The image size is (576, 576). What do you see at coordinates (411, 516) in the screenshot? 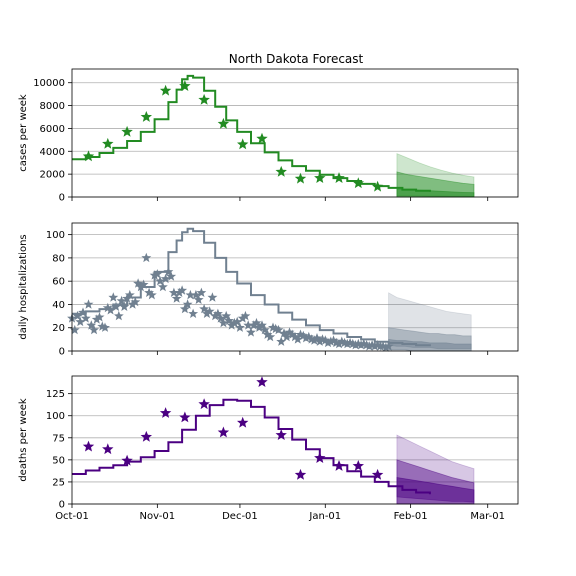
I see `x-tick-label: Feb-01` at bounding box center [411, 516].